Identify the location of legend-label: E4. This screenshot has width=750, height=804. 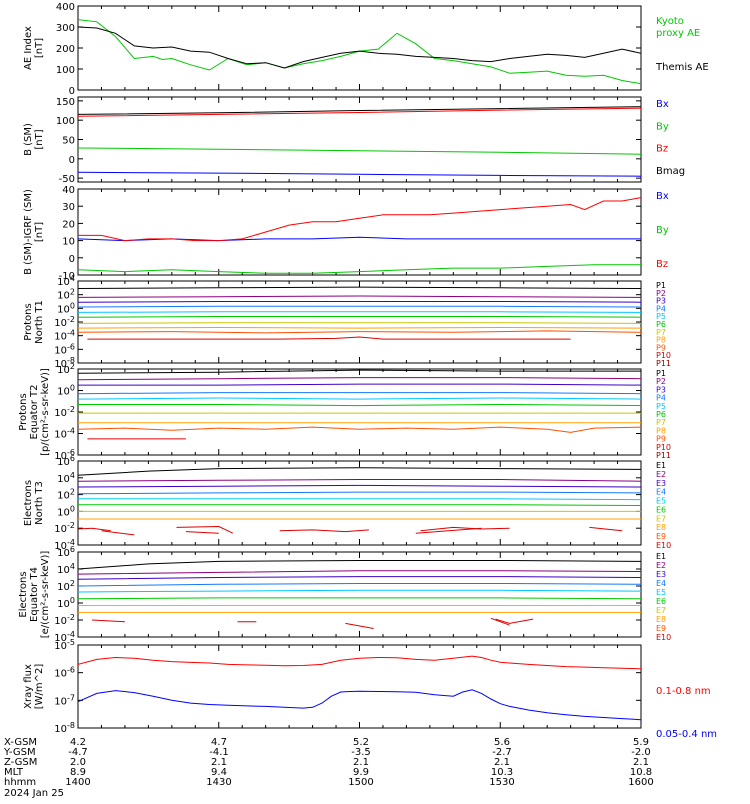
(661, 583).